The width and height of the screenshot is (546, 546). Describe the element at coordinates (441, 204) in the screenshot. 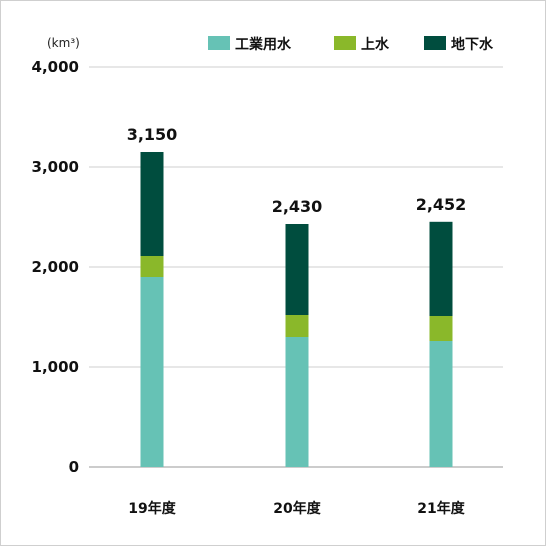

I see `total-label: 2,452` at that location.